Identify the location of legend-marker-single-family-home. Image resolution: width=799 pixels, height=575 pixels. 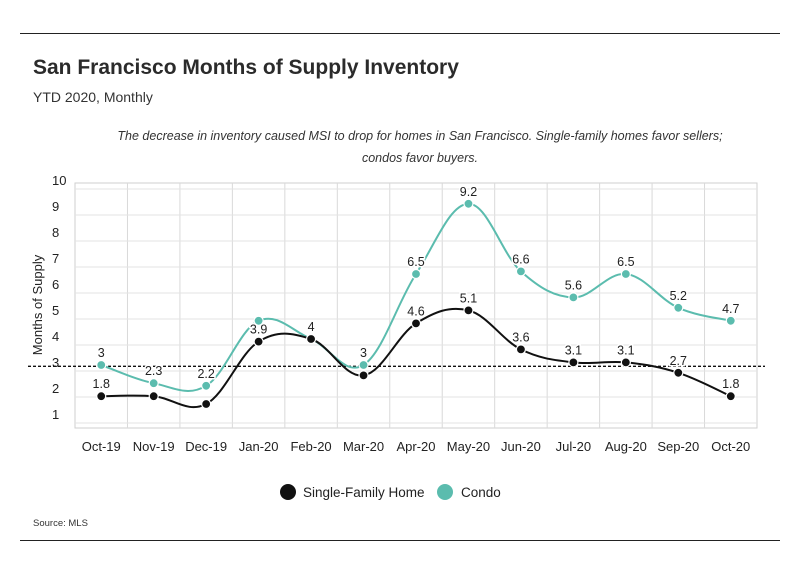
(288, 492).